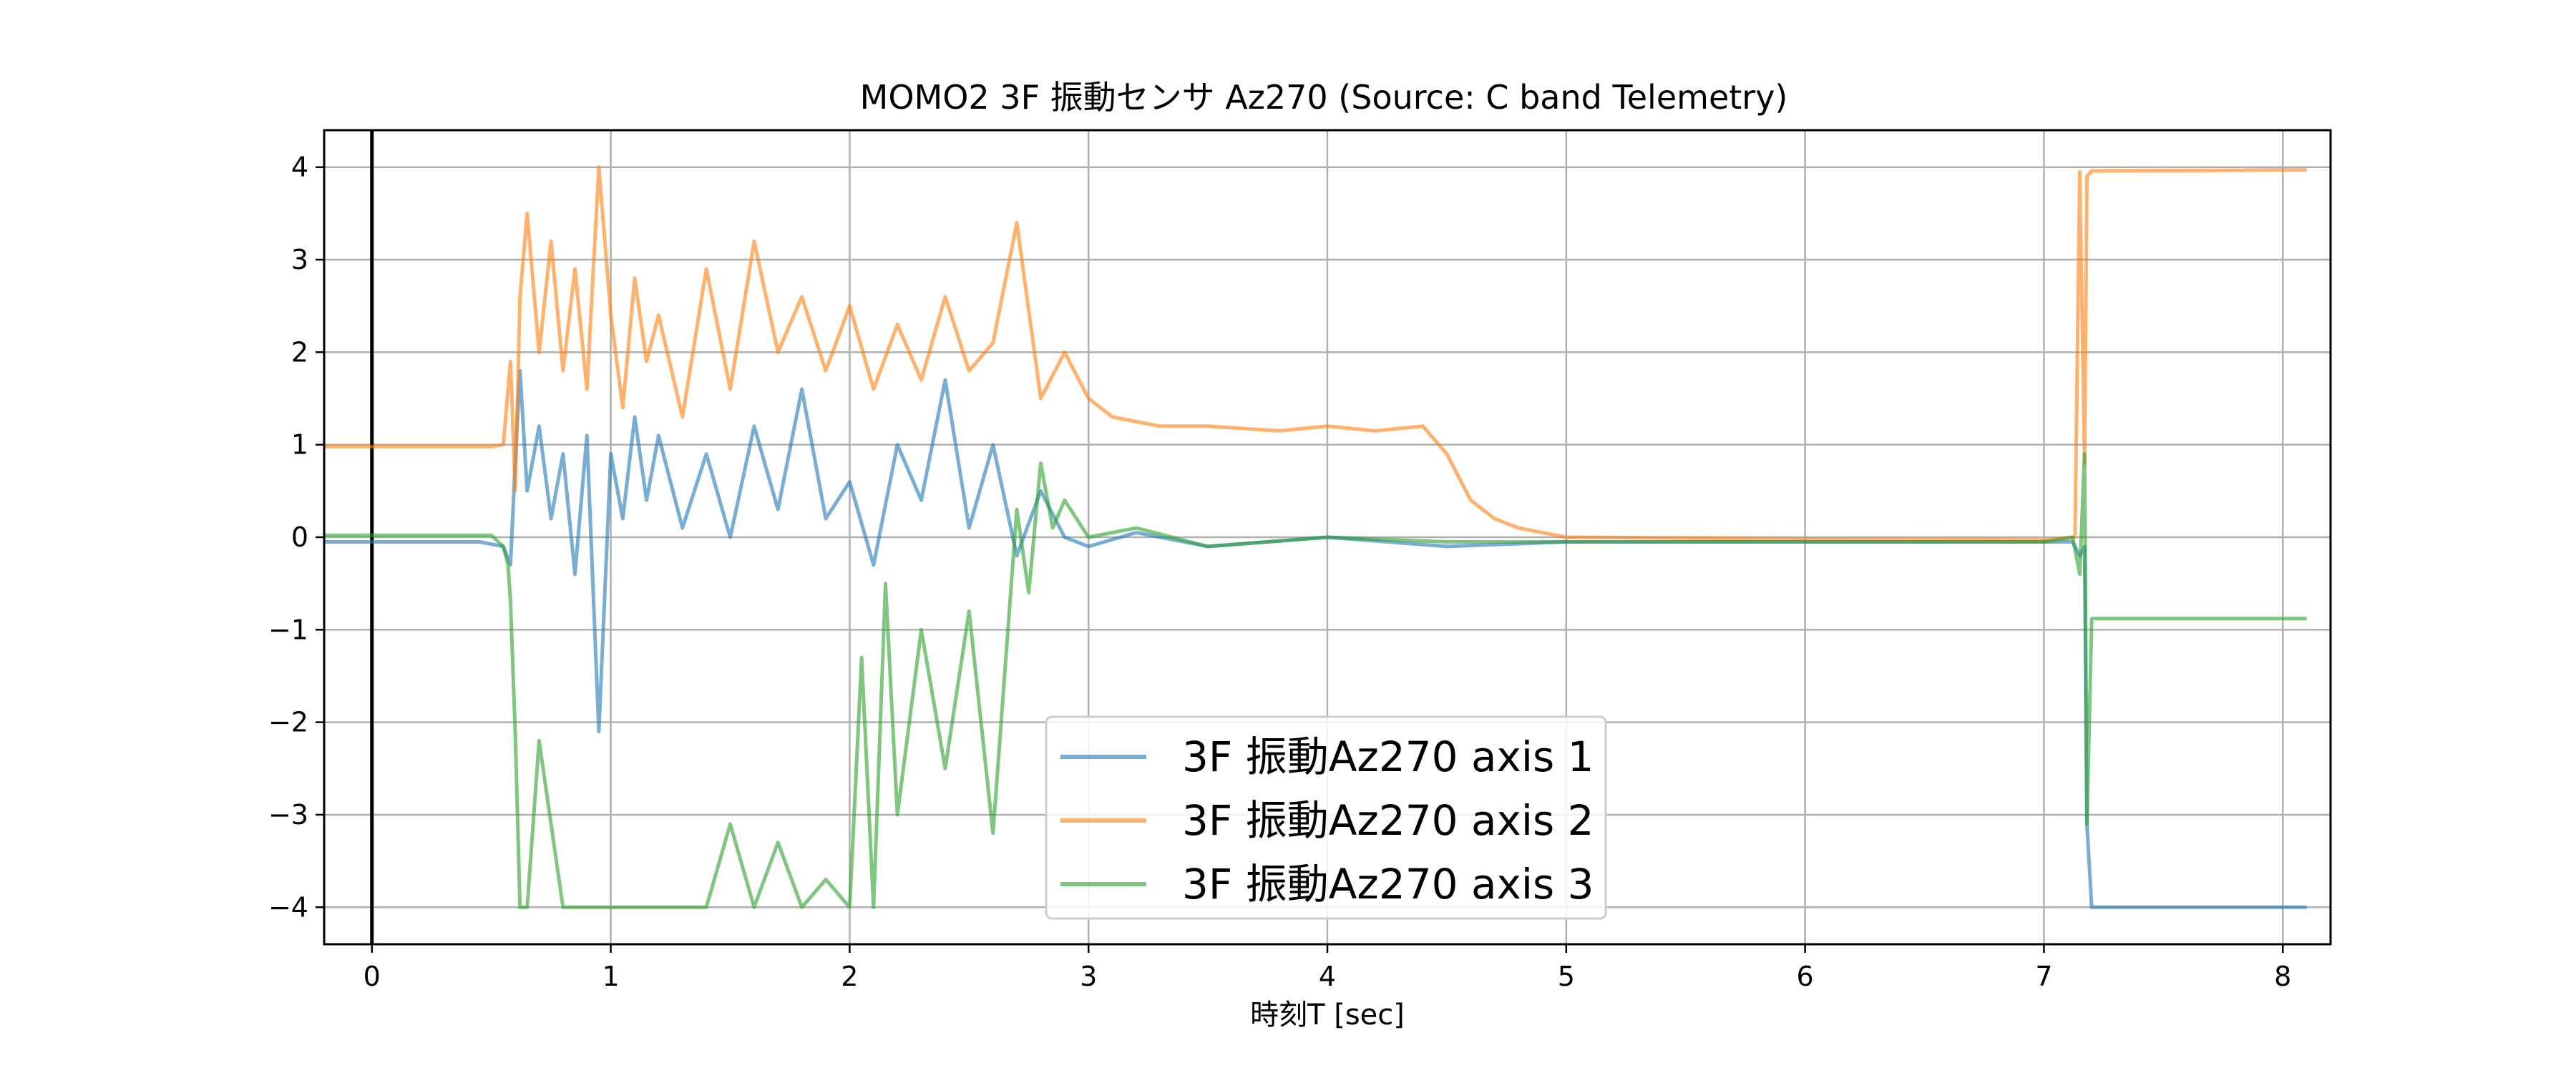 This screenshot has height=1073, width=2576. Describe the element at coordinates (1388, 757) in the screenshot. I see `legend-label: 3F 振動Az270 axis 1` at that location.